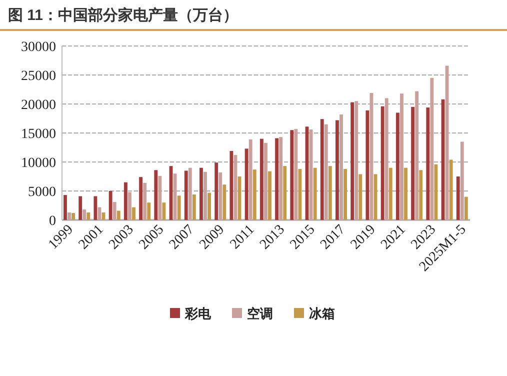 This screenshot has height=376, width=507. What do you see at coordinates (123, 15) in the screenshot?
I see `chart-title: 图 11：中国部分家电产量（万台）` at bounding box center [123, 15].